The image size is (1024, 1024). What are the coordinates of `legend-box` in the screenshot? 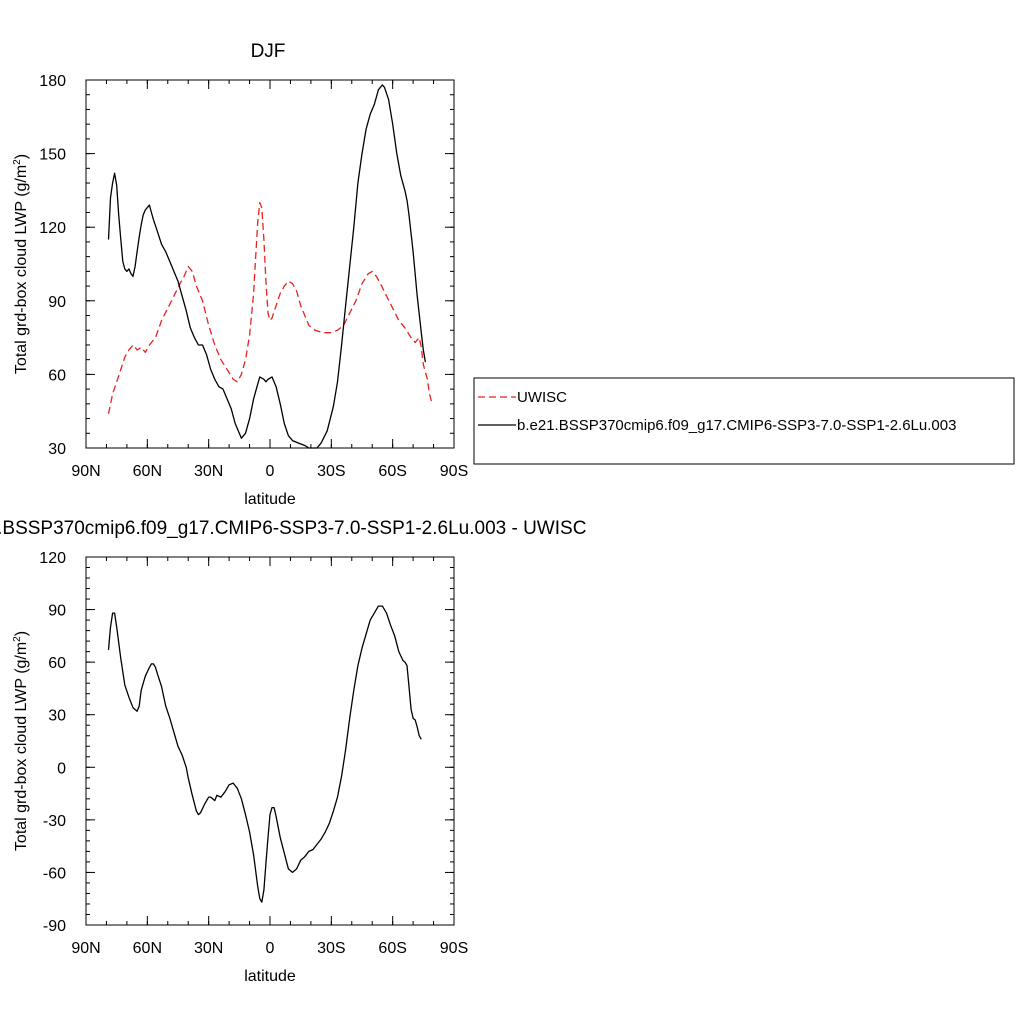 It's located at (744, 421).